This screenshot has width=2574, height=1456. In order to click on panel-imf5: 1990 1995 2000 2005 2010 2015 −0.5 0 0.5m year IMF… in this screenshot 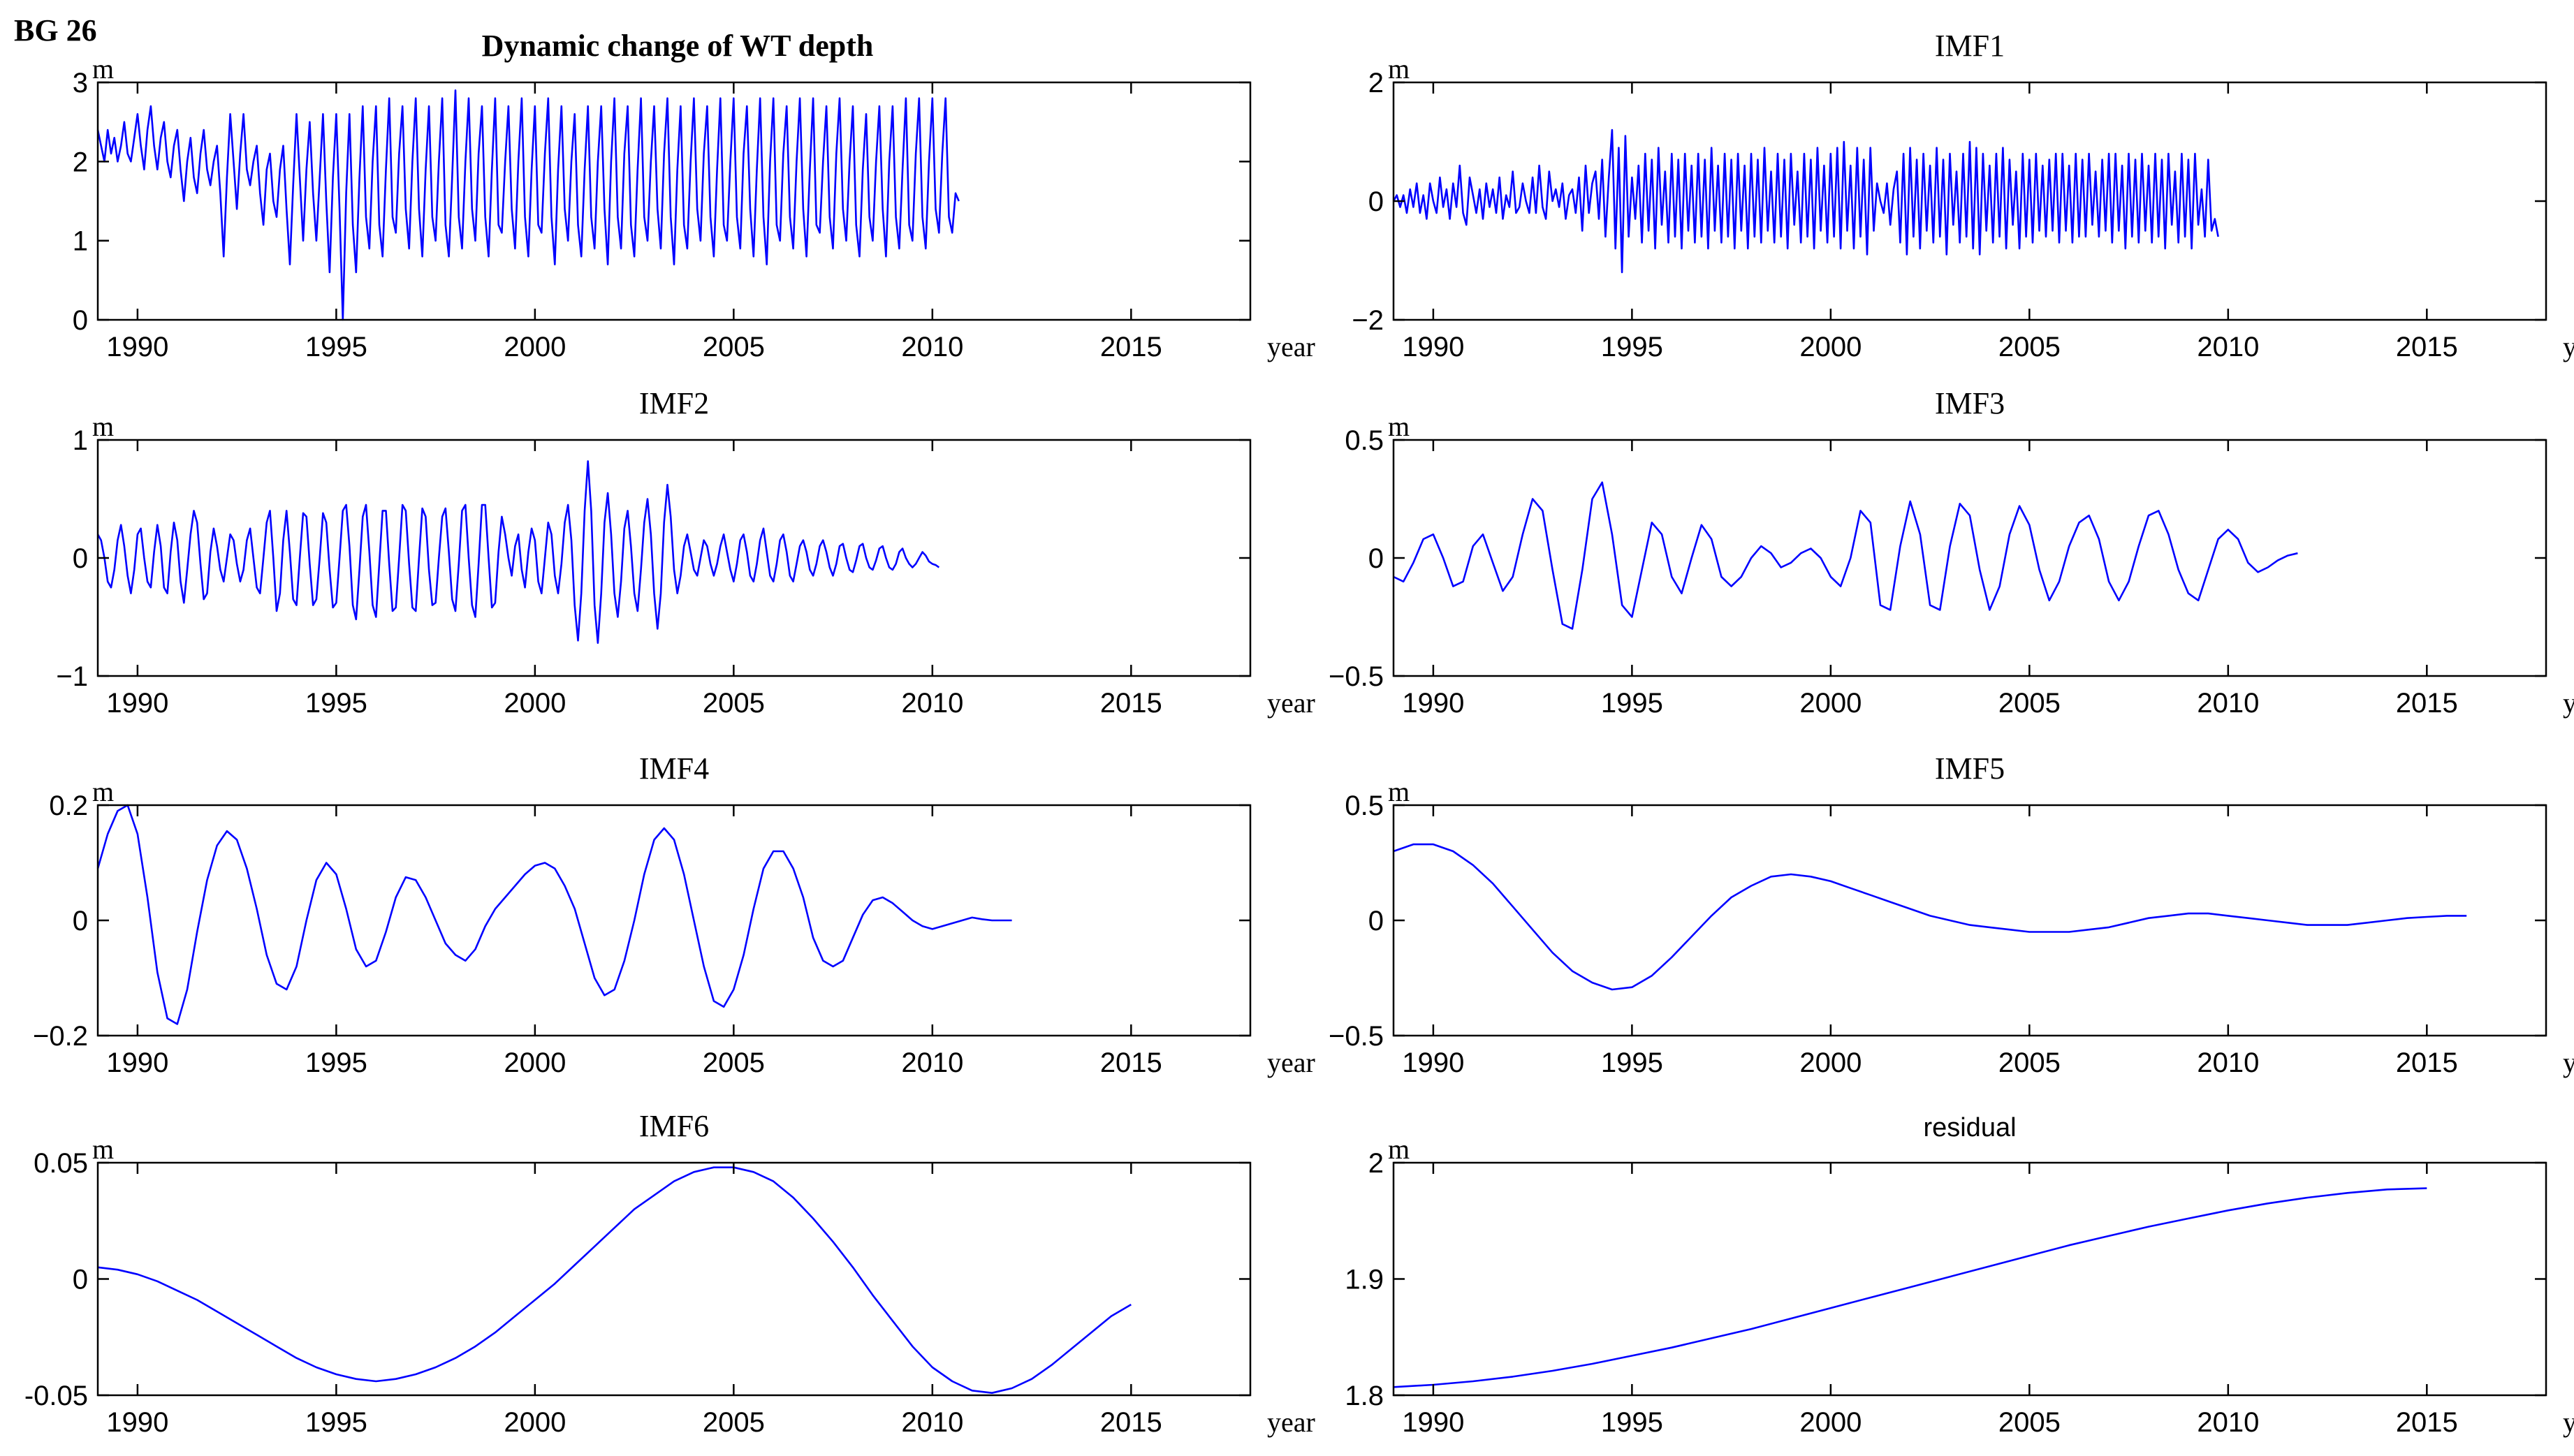, I will do `click(1951, 914)`.